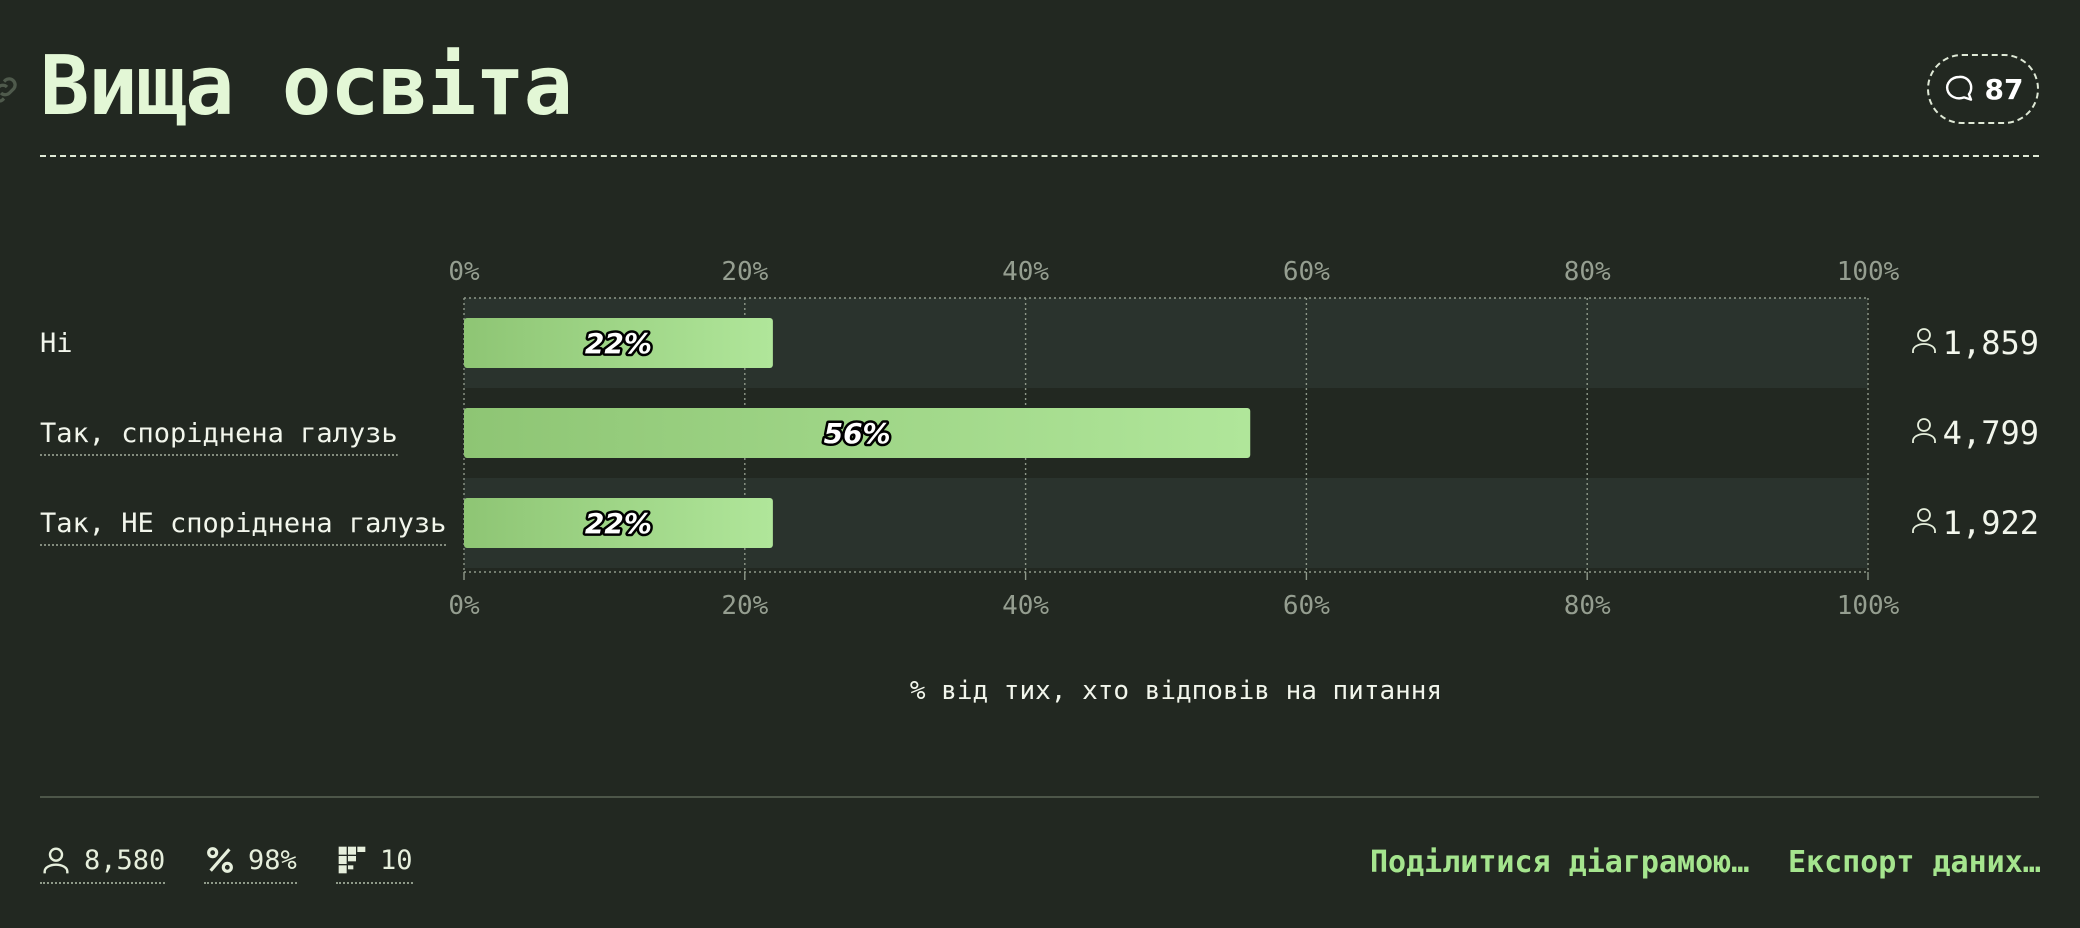 The width and height of the screenshot is (2080, 928). I want to click on respondent-count: 4,799, so click(1991, 433).